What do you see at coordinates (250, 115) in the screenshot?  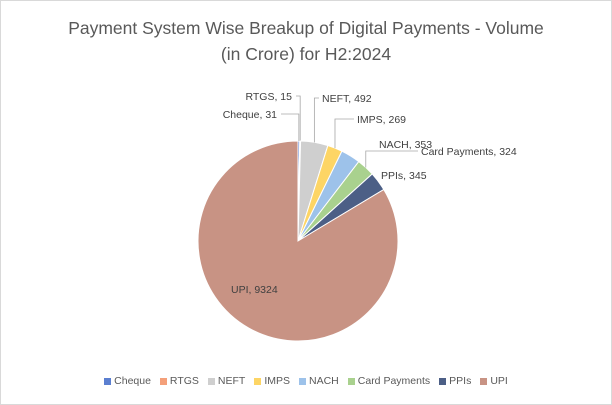 I see `data-label-cheque: Cheque, 31` at bounding box center [250, 115].